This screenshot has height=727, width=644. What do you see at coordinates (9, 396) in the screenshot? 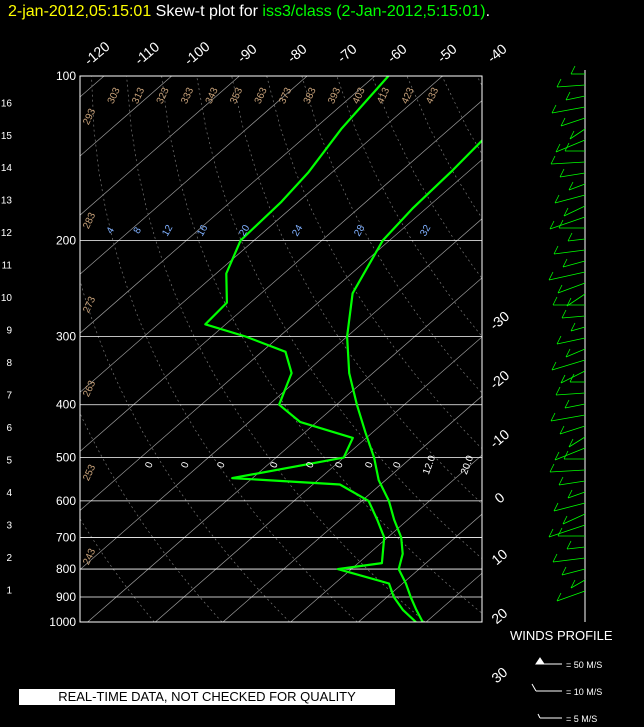
I see `height-tick-label: 7` at bounding box center [9, 396].